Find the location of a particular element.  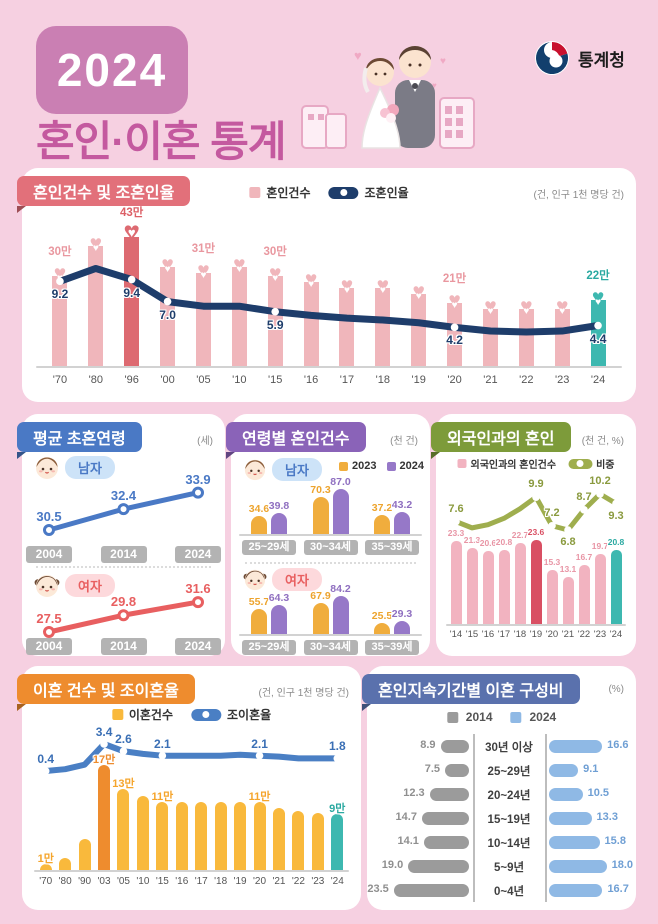

badge-fold is located at coordinates (366, 707).